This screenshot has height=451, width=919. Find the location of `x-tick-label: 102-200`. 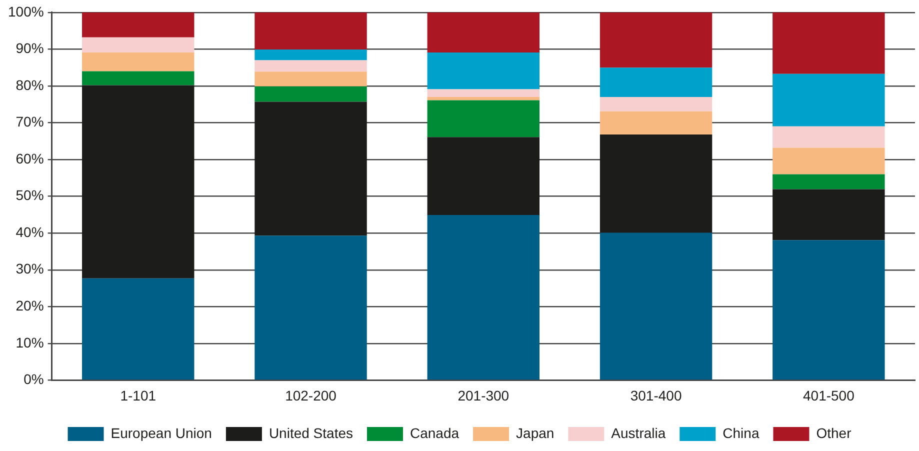

x-tick-label: 102-200 is located at coordinates (311, 395).